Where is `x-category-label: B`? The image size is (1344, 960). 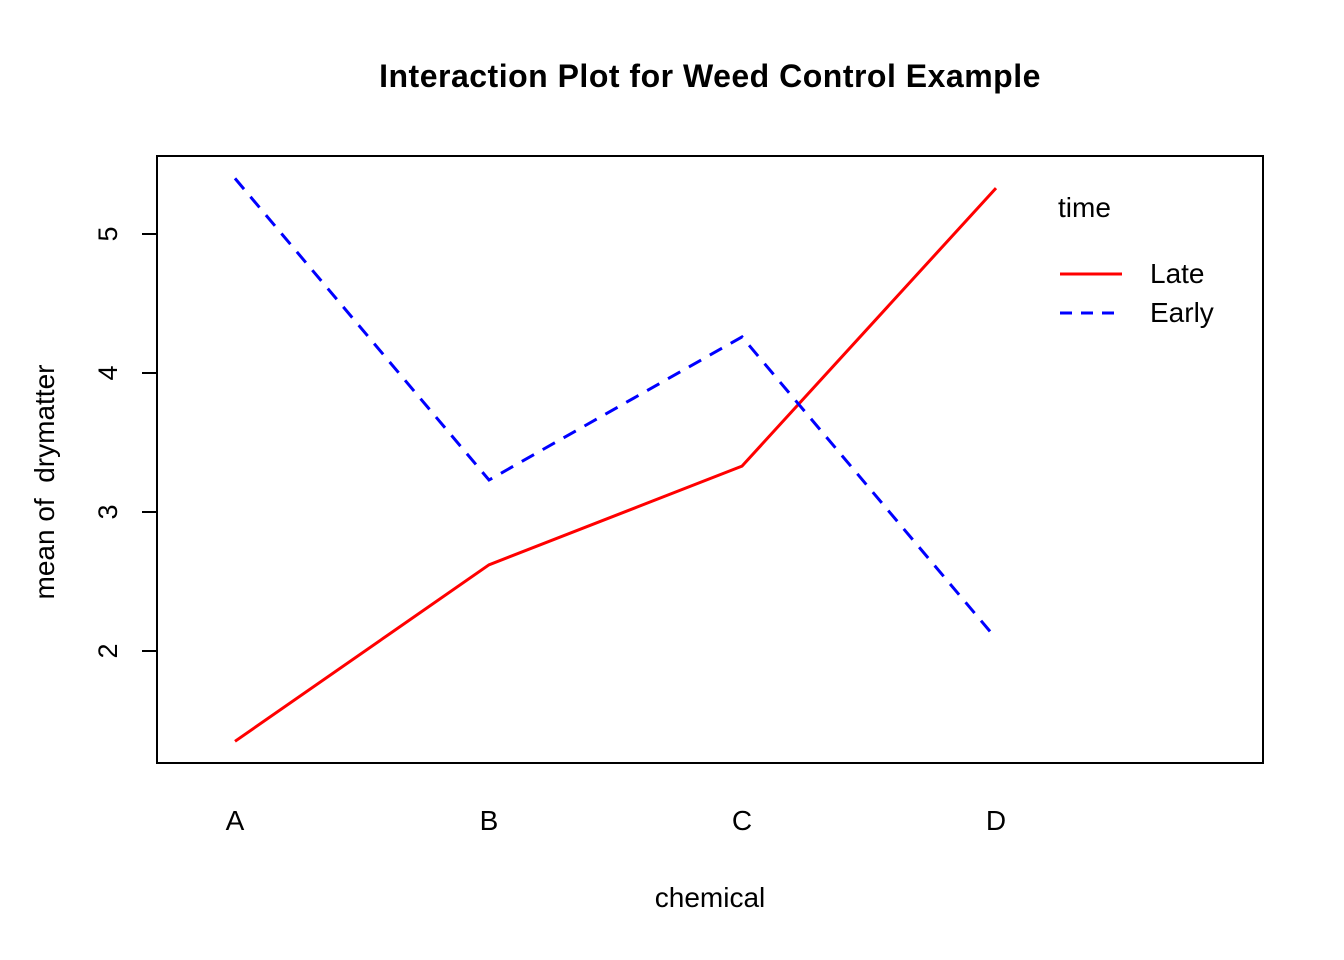
x-category-label: B is located at coordinates (489, 820).